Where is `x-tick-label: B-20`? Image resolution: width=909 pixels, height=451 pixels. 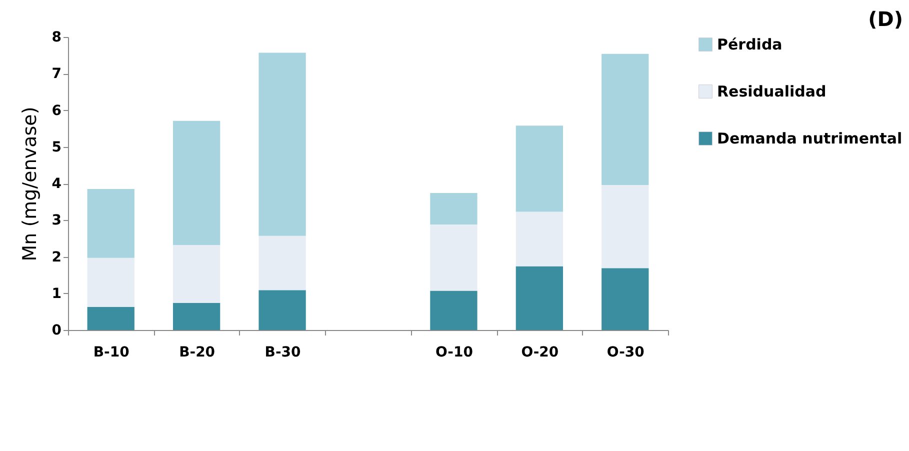
x-tick-label: B-20 is located at coordinates (197, 352).